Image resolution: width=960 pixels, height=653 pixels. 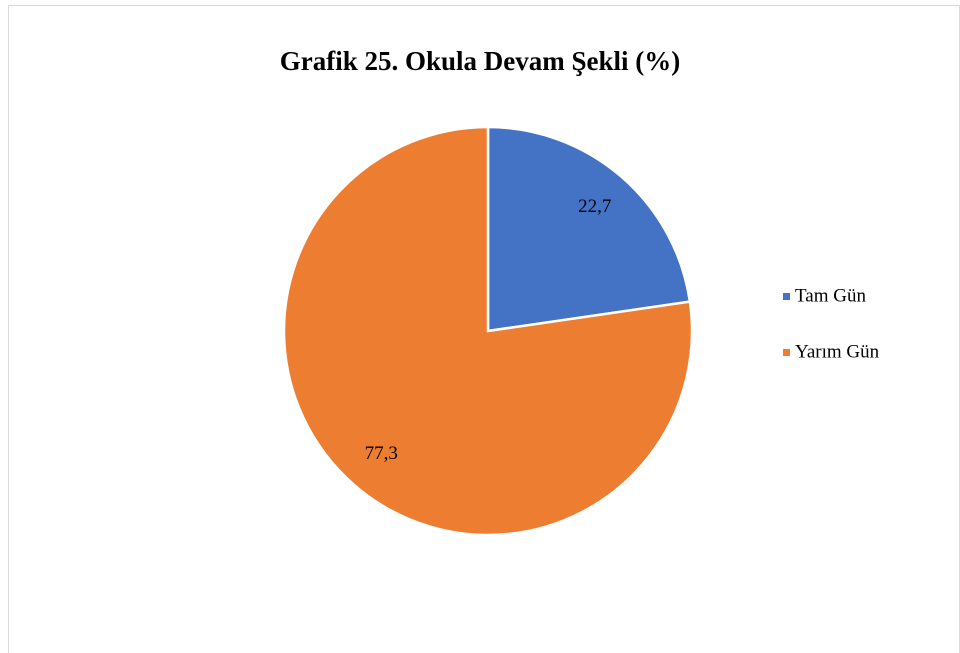 I want to click on data-label: 22,7, so click(x=594, y=206).